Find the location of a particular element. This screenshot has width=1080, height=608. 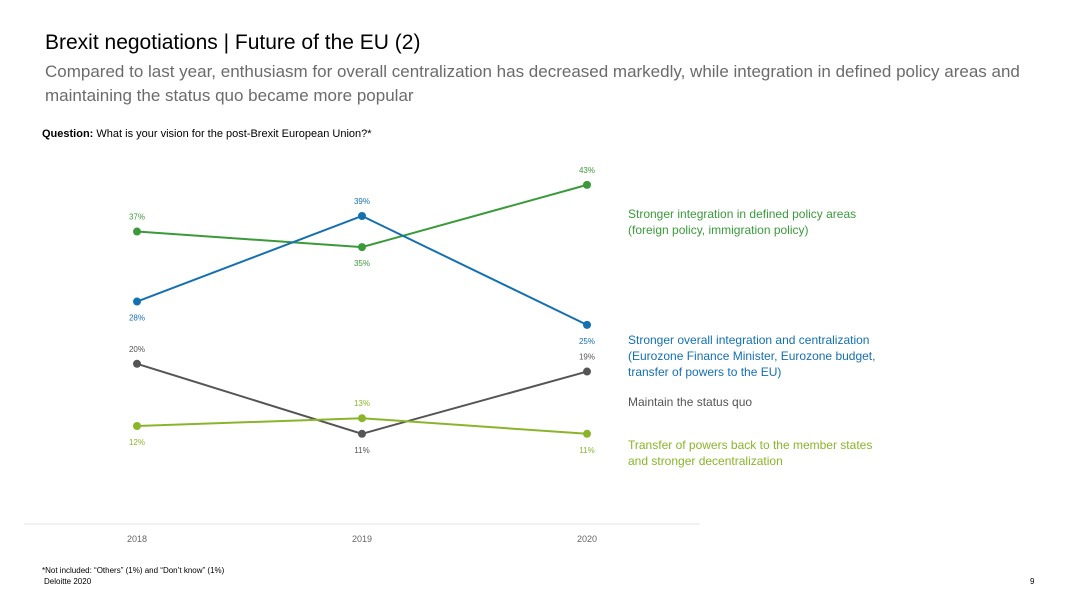

data-label: 35% is located at coordinates (362, 263).